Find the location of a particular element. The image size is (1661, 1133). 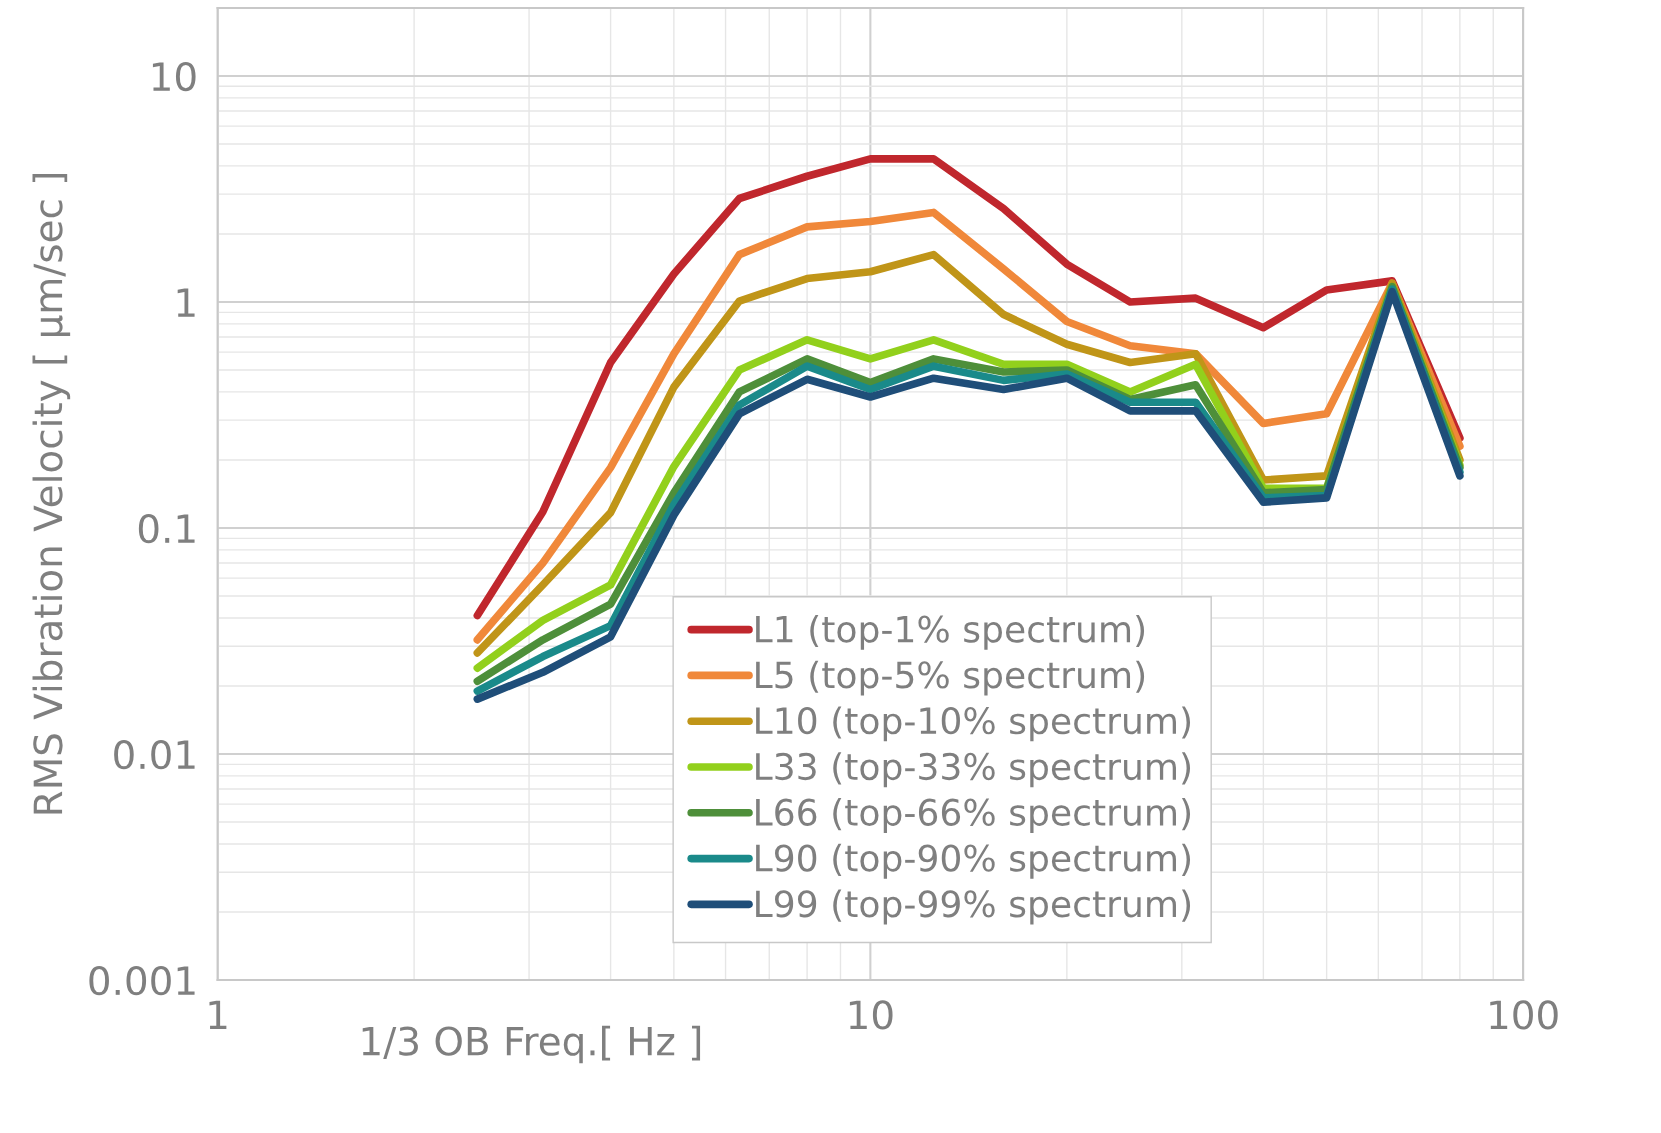

y-tick-label: 10 is located at coordinates (174, 76).